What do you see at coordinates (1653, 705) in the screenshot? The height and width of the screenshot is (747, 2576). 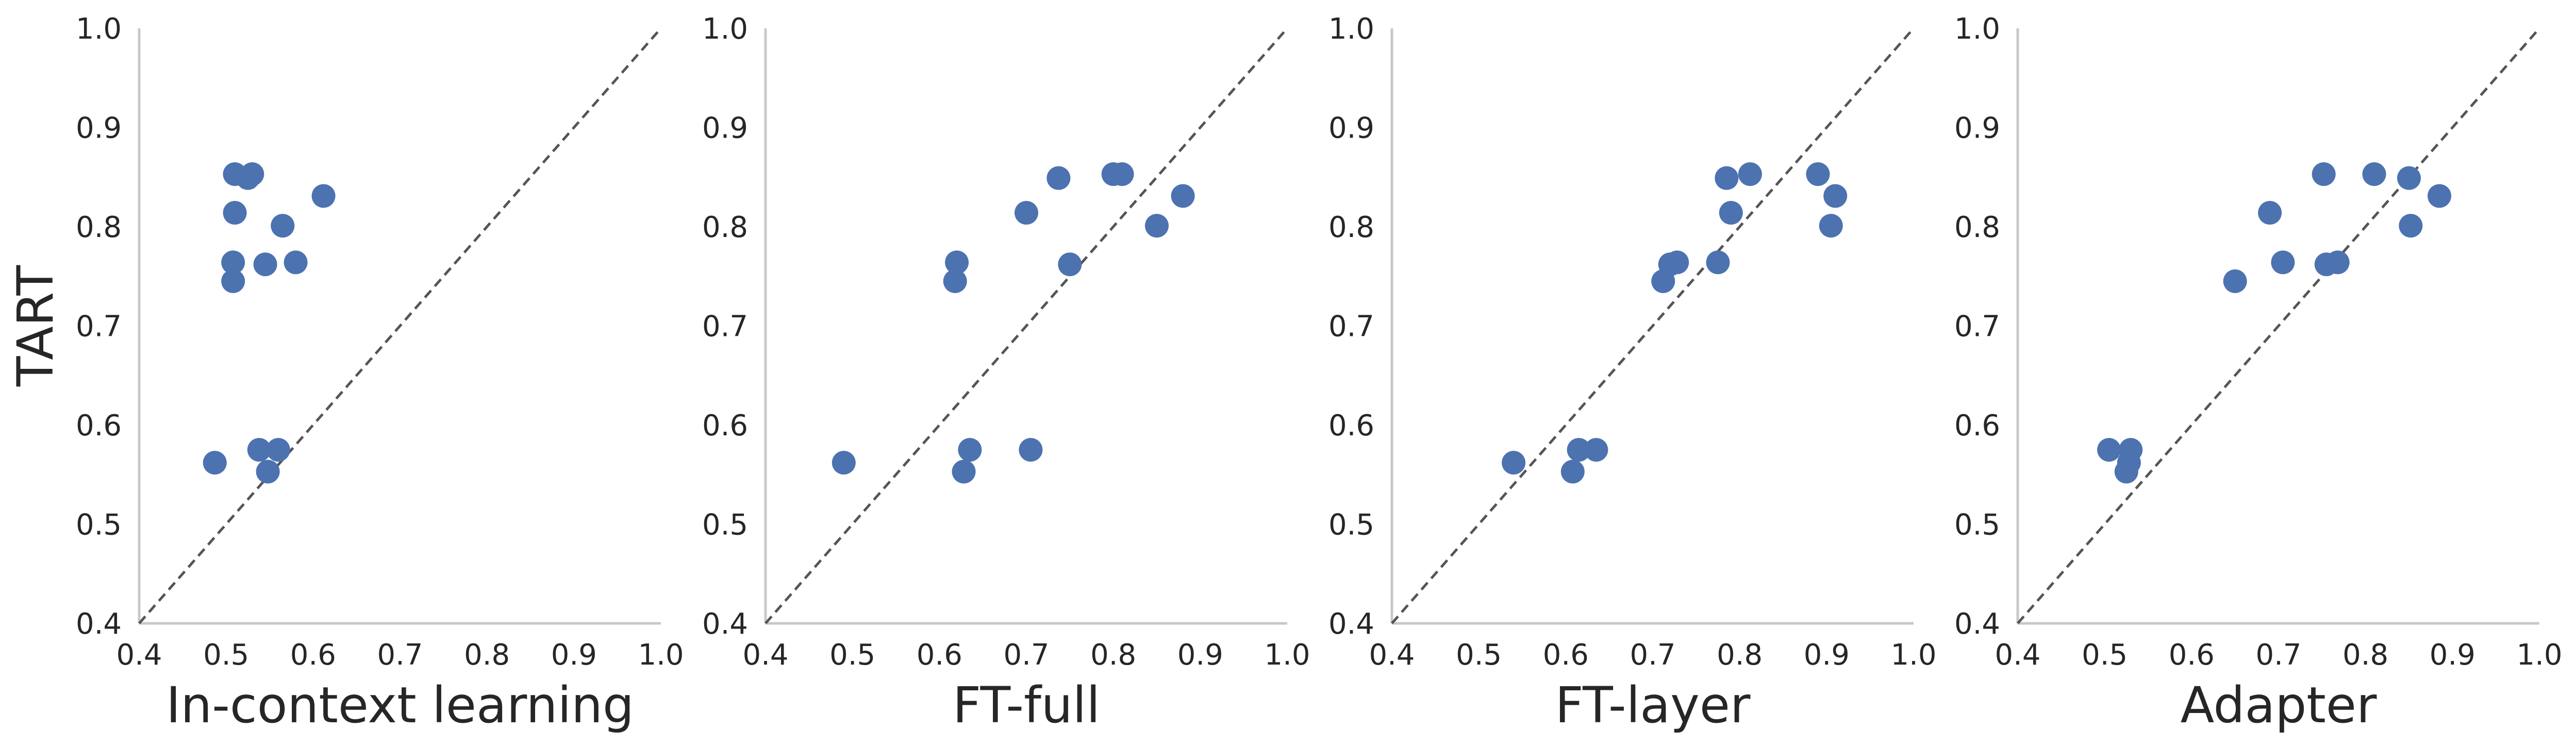 I see `x-axis-title: FT-layer` at bounding box center [1653, 705].